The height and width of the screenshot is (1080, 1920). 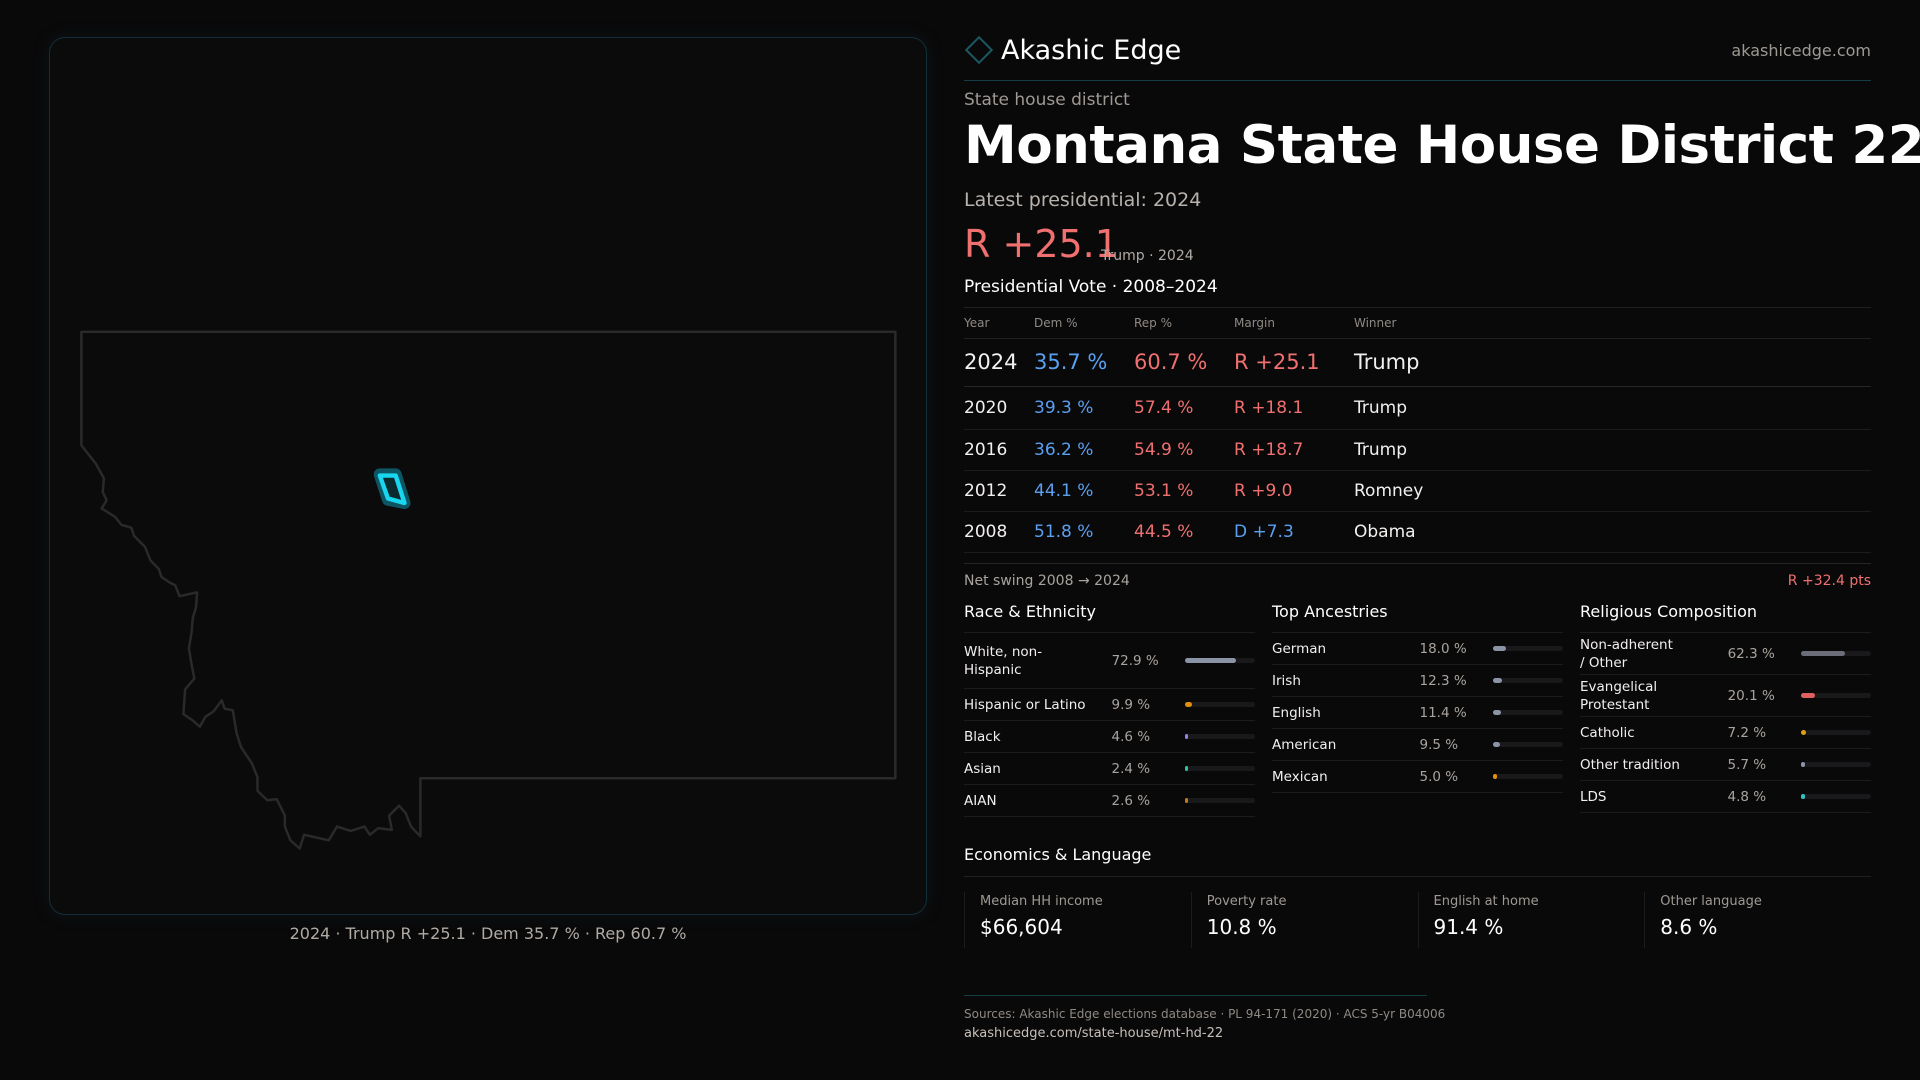 What do you see at coordinates (1131, 704) in the screenshot?
I see `stat-value: 9.9 %` at bounding box center [1131, 704].